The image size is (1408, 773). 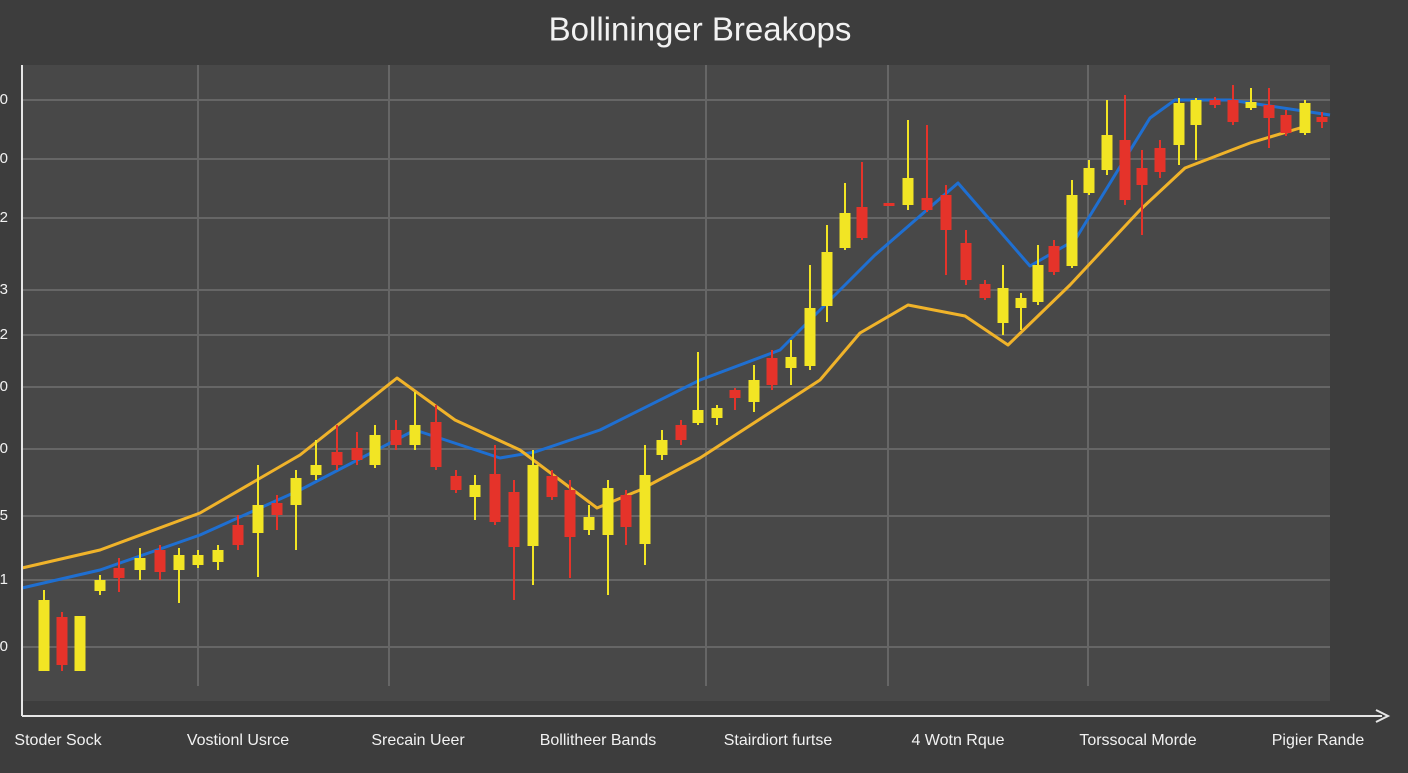 I want to click on x-tick-label: 4 Wotn Rque, so click(x=957, y=740).